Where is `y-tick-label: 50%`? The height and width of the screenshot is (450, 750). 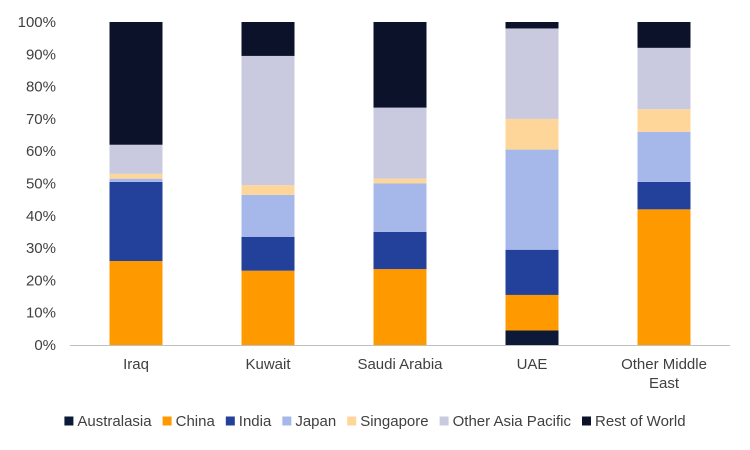 y-tick-label: 50% is located at coordinates (41, 184).